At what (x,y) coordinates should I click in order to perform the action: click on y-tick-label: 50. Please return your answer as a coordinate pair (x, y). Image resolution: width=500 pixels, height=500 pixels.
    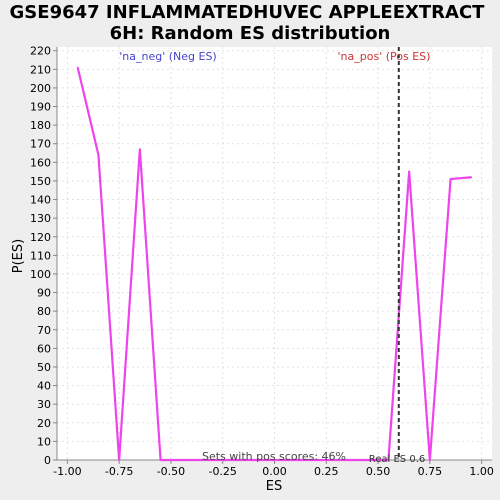
    Looking at the image, I should click on (44, 367).